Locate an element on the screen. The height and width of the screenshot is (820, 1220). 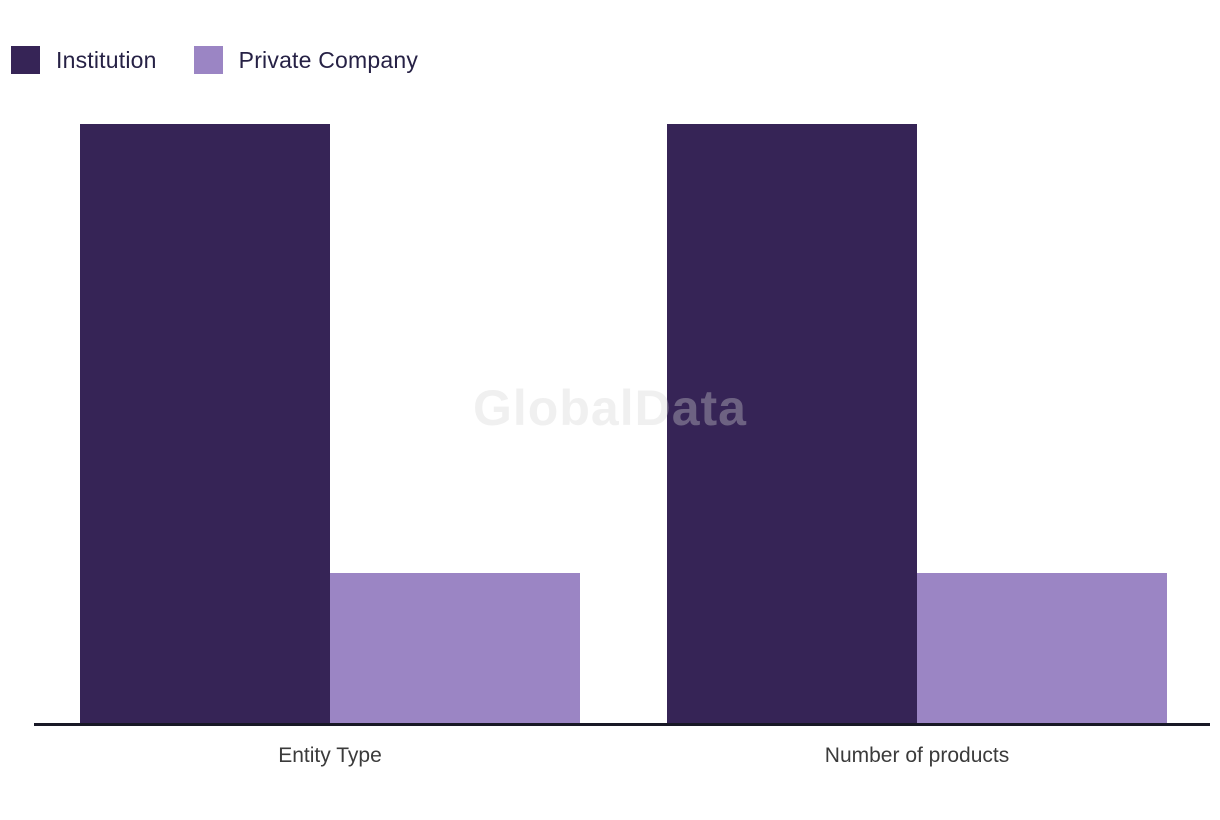
chart-legend: Institution Private Company is located at coordinates (214, 60).